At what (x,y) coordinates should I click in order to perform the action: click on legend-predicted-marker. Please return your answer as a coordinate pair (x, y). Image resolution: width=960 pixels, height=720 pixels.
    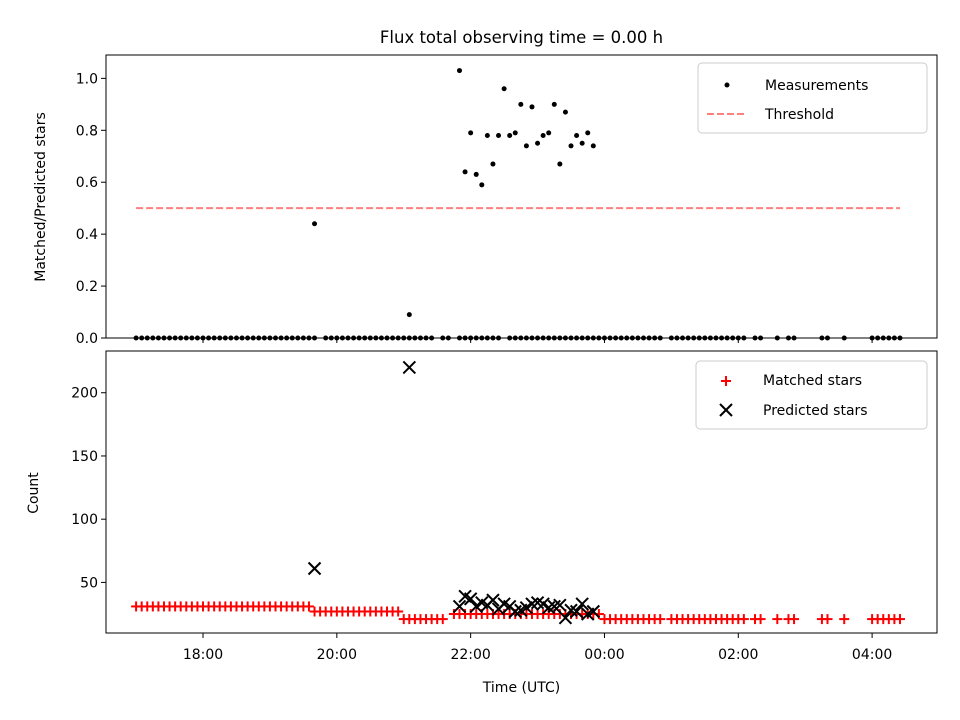
    Looking at the image, I should click on (726, 410).